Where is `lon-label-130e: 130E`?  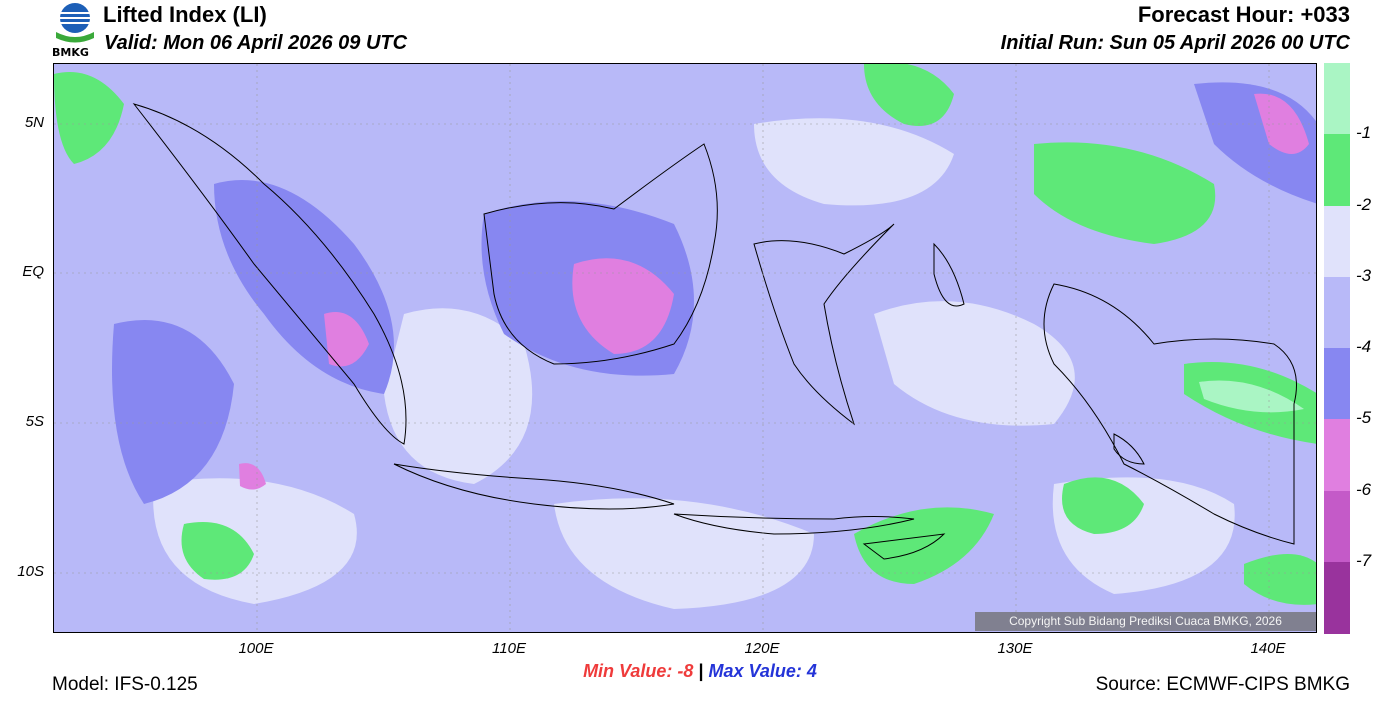
lon-label-130e: 130E is located at coordinates (1015, 648).